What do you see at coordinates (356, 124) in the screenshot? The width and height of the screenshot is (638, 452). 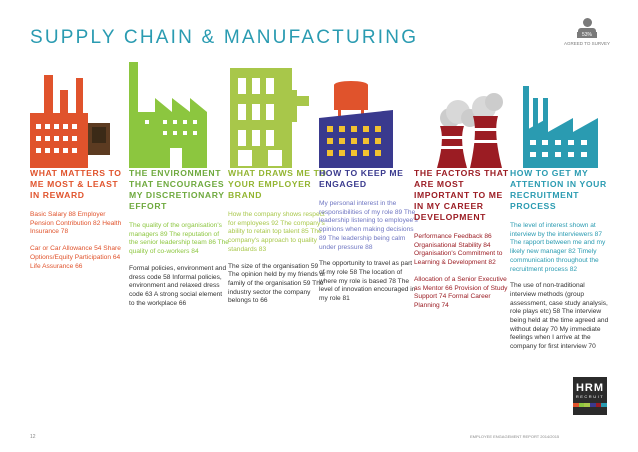 I see `navy-building-icon` at bounding box center [356, 124].